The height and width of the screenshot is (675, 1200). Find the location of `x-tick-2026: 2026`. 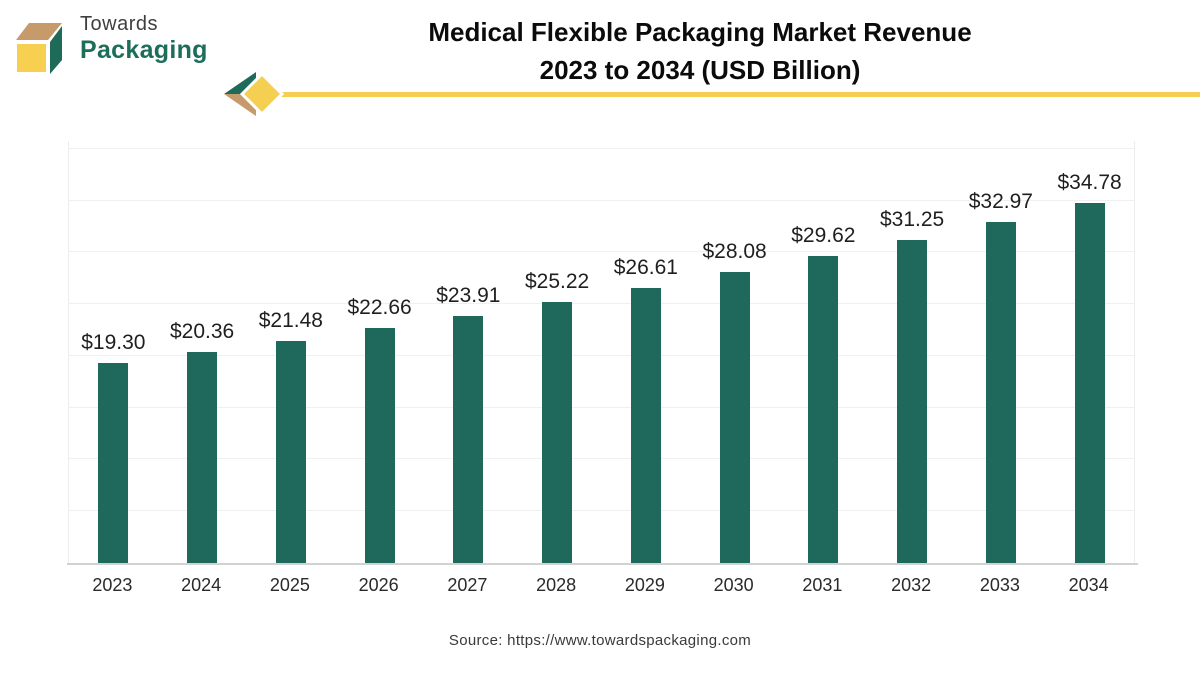

x-tick-2026: 2026 is located at coordinates (378, 585).